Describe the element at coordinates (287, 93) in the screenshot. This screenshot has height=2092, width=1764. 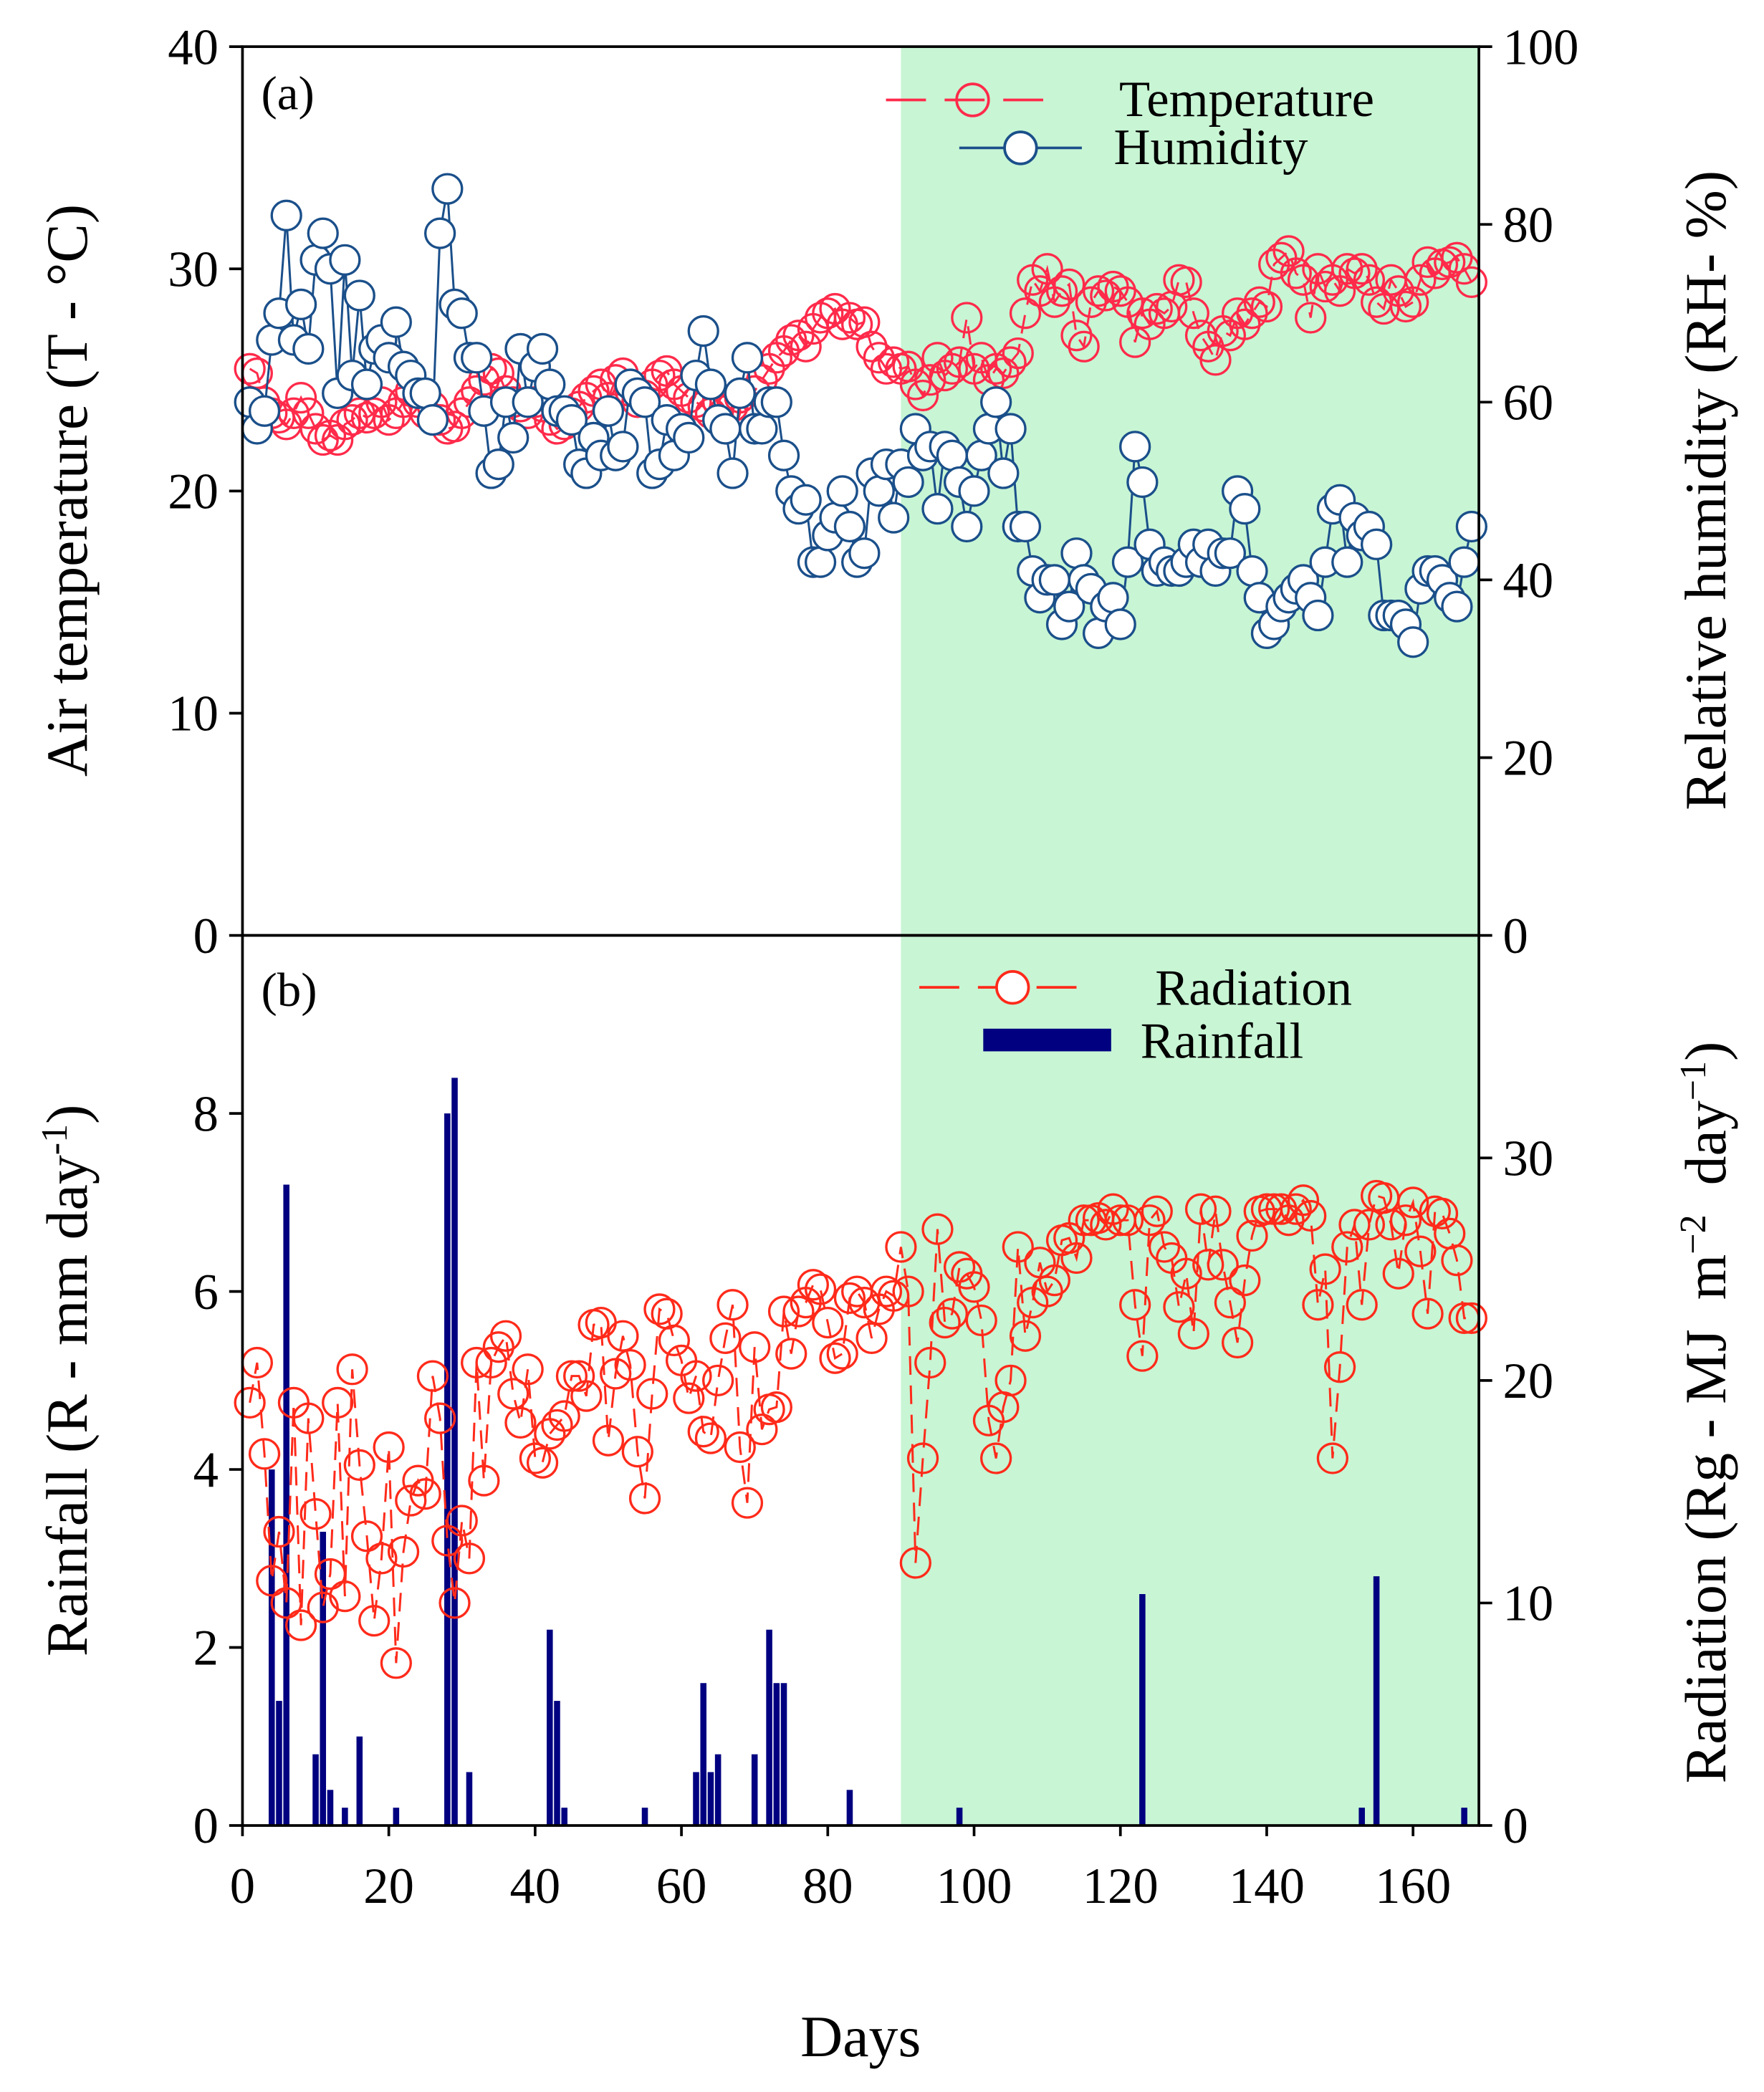
I see `panel-a-label: (a)` at that location.